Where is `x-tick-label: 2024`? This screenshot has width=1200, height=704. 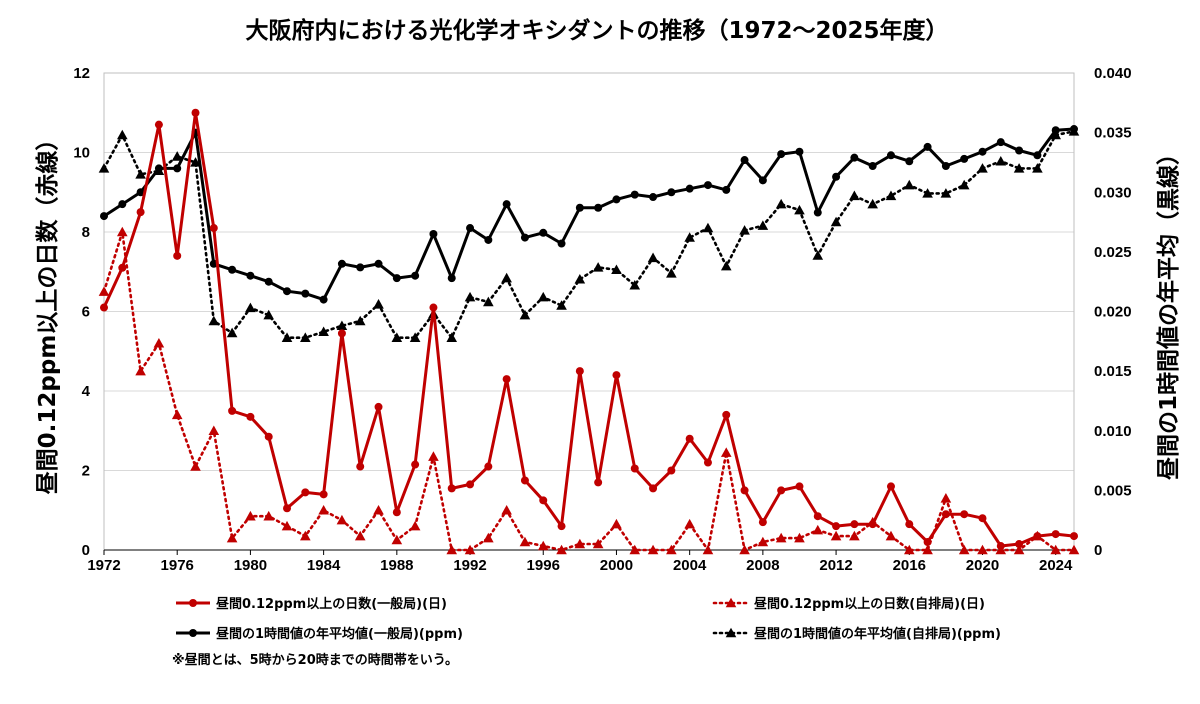 x-tick-label: 2024 is located at coordinates (1056, 565).